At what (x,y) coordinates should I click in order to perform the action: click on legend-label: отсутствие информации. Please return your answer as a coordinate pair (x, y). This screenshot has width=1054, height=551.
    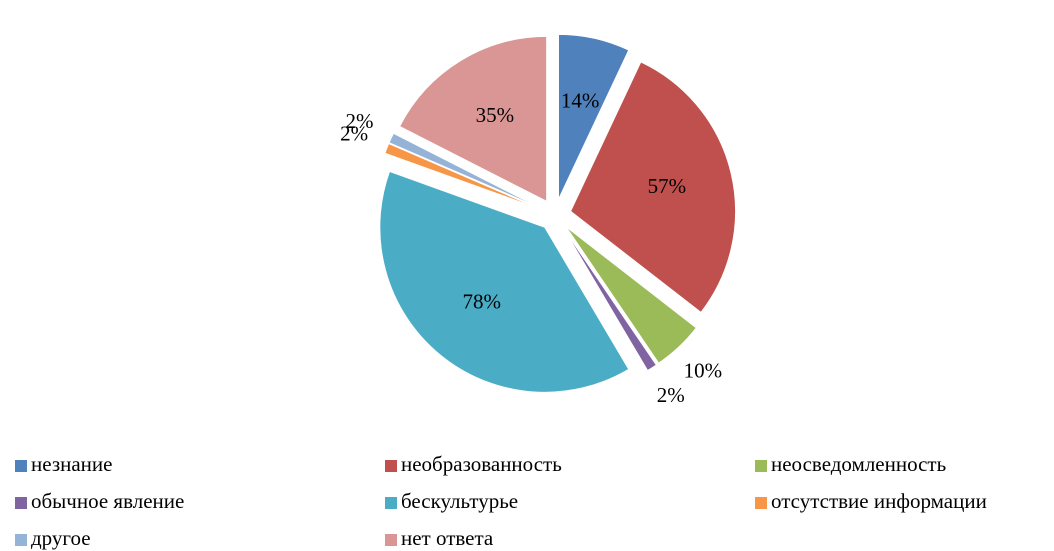
    Looking at the image, I should click on (879, 501).